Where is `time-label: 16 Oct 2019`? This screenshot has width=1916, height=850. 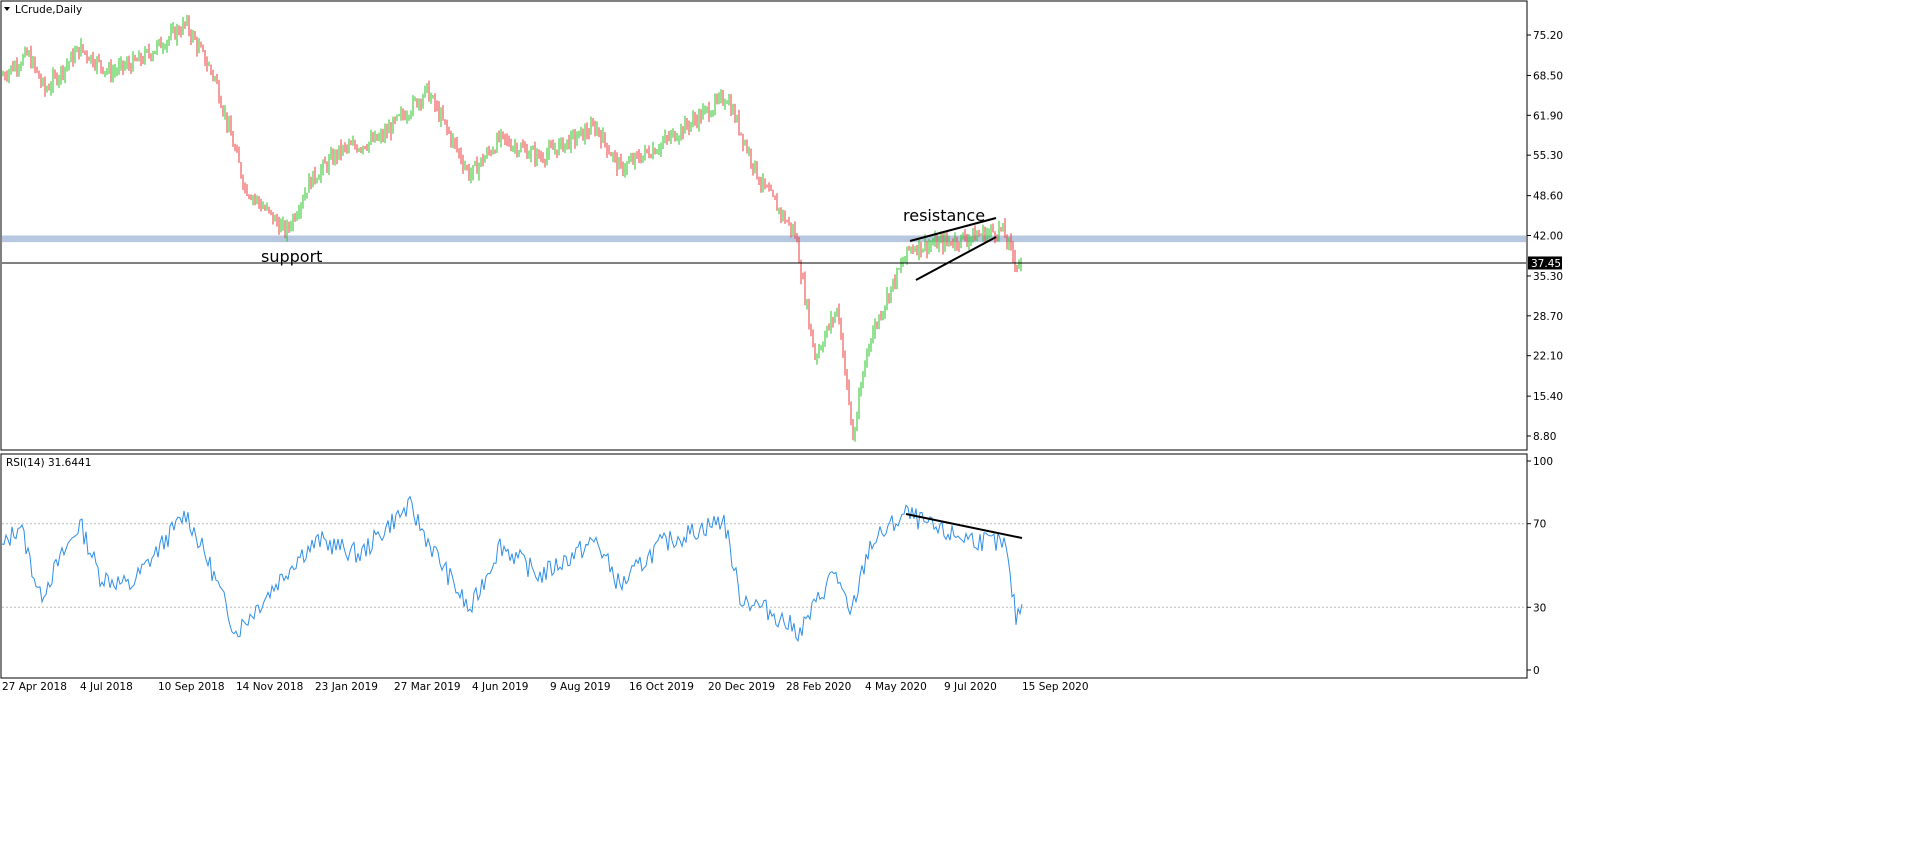 time-label: 16 Oct 2019 is located at coordinates (661, 687).